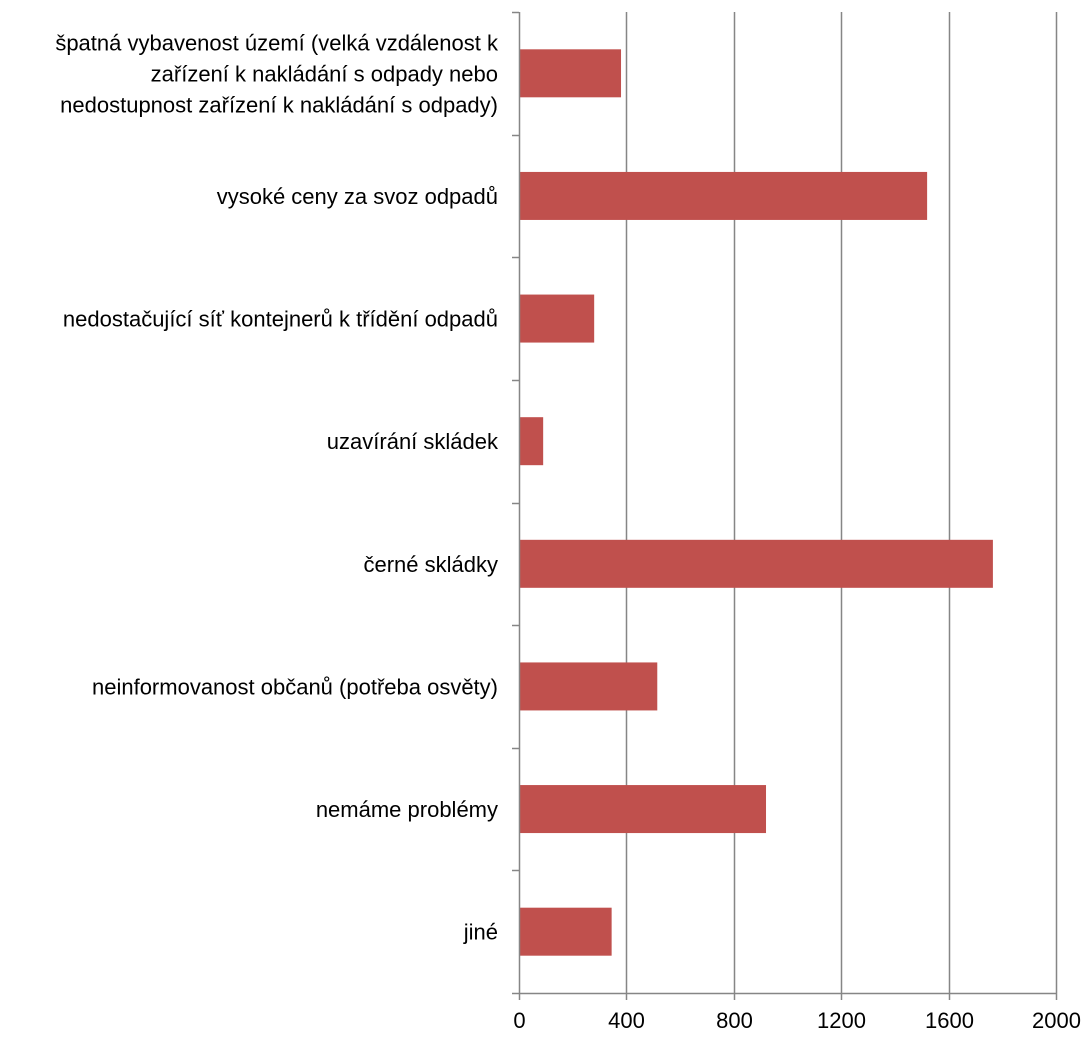  Describe the element at coordinates (1056, 1020) in the screenshot. I see `x-tick-label: 2000` at that location.